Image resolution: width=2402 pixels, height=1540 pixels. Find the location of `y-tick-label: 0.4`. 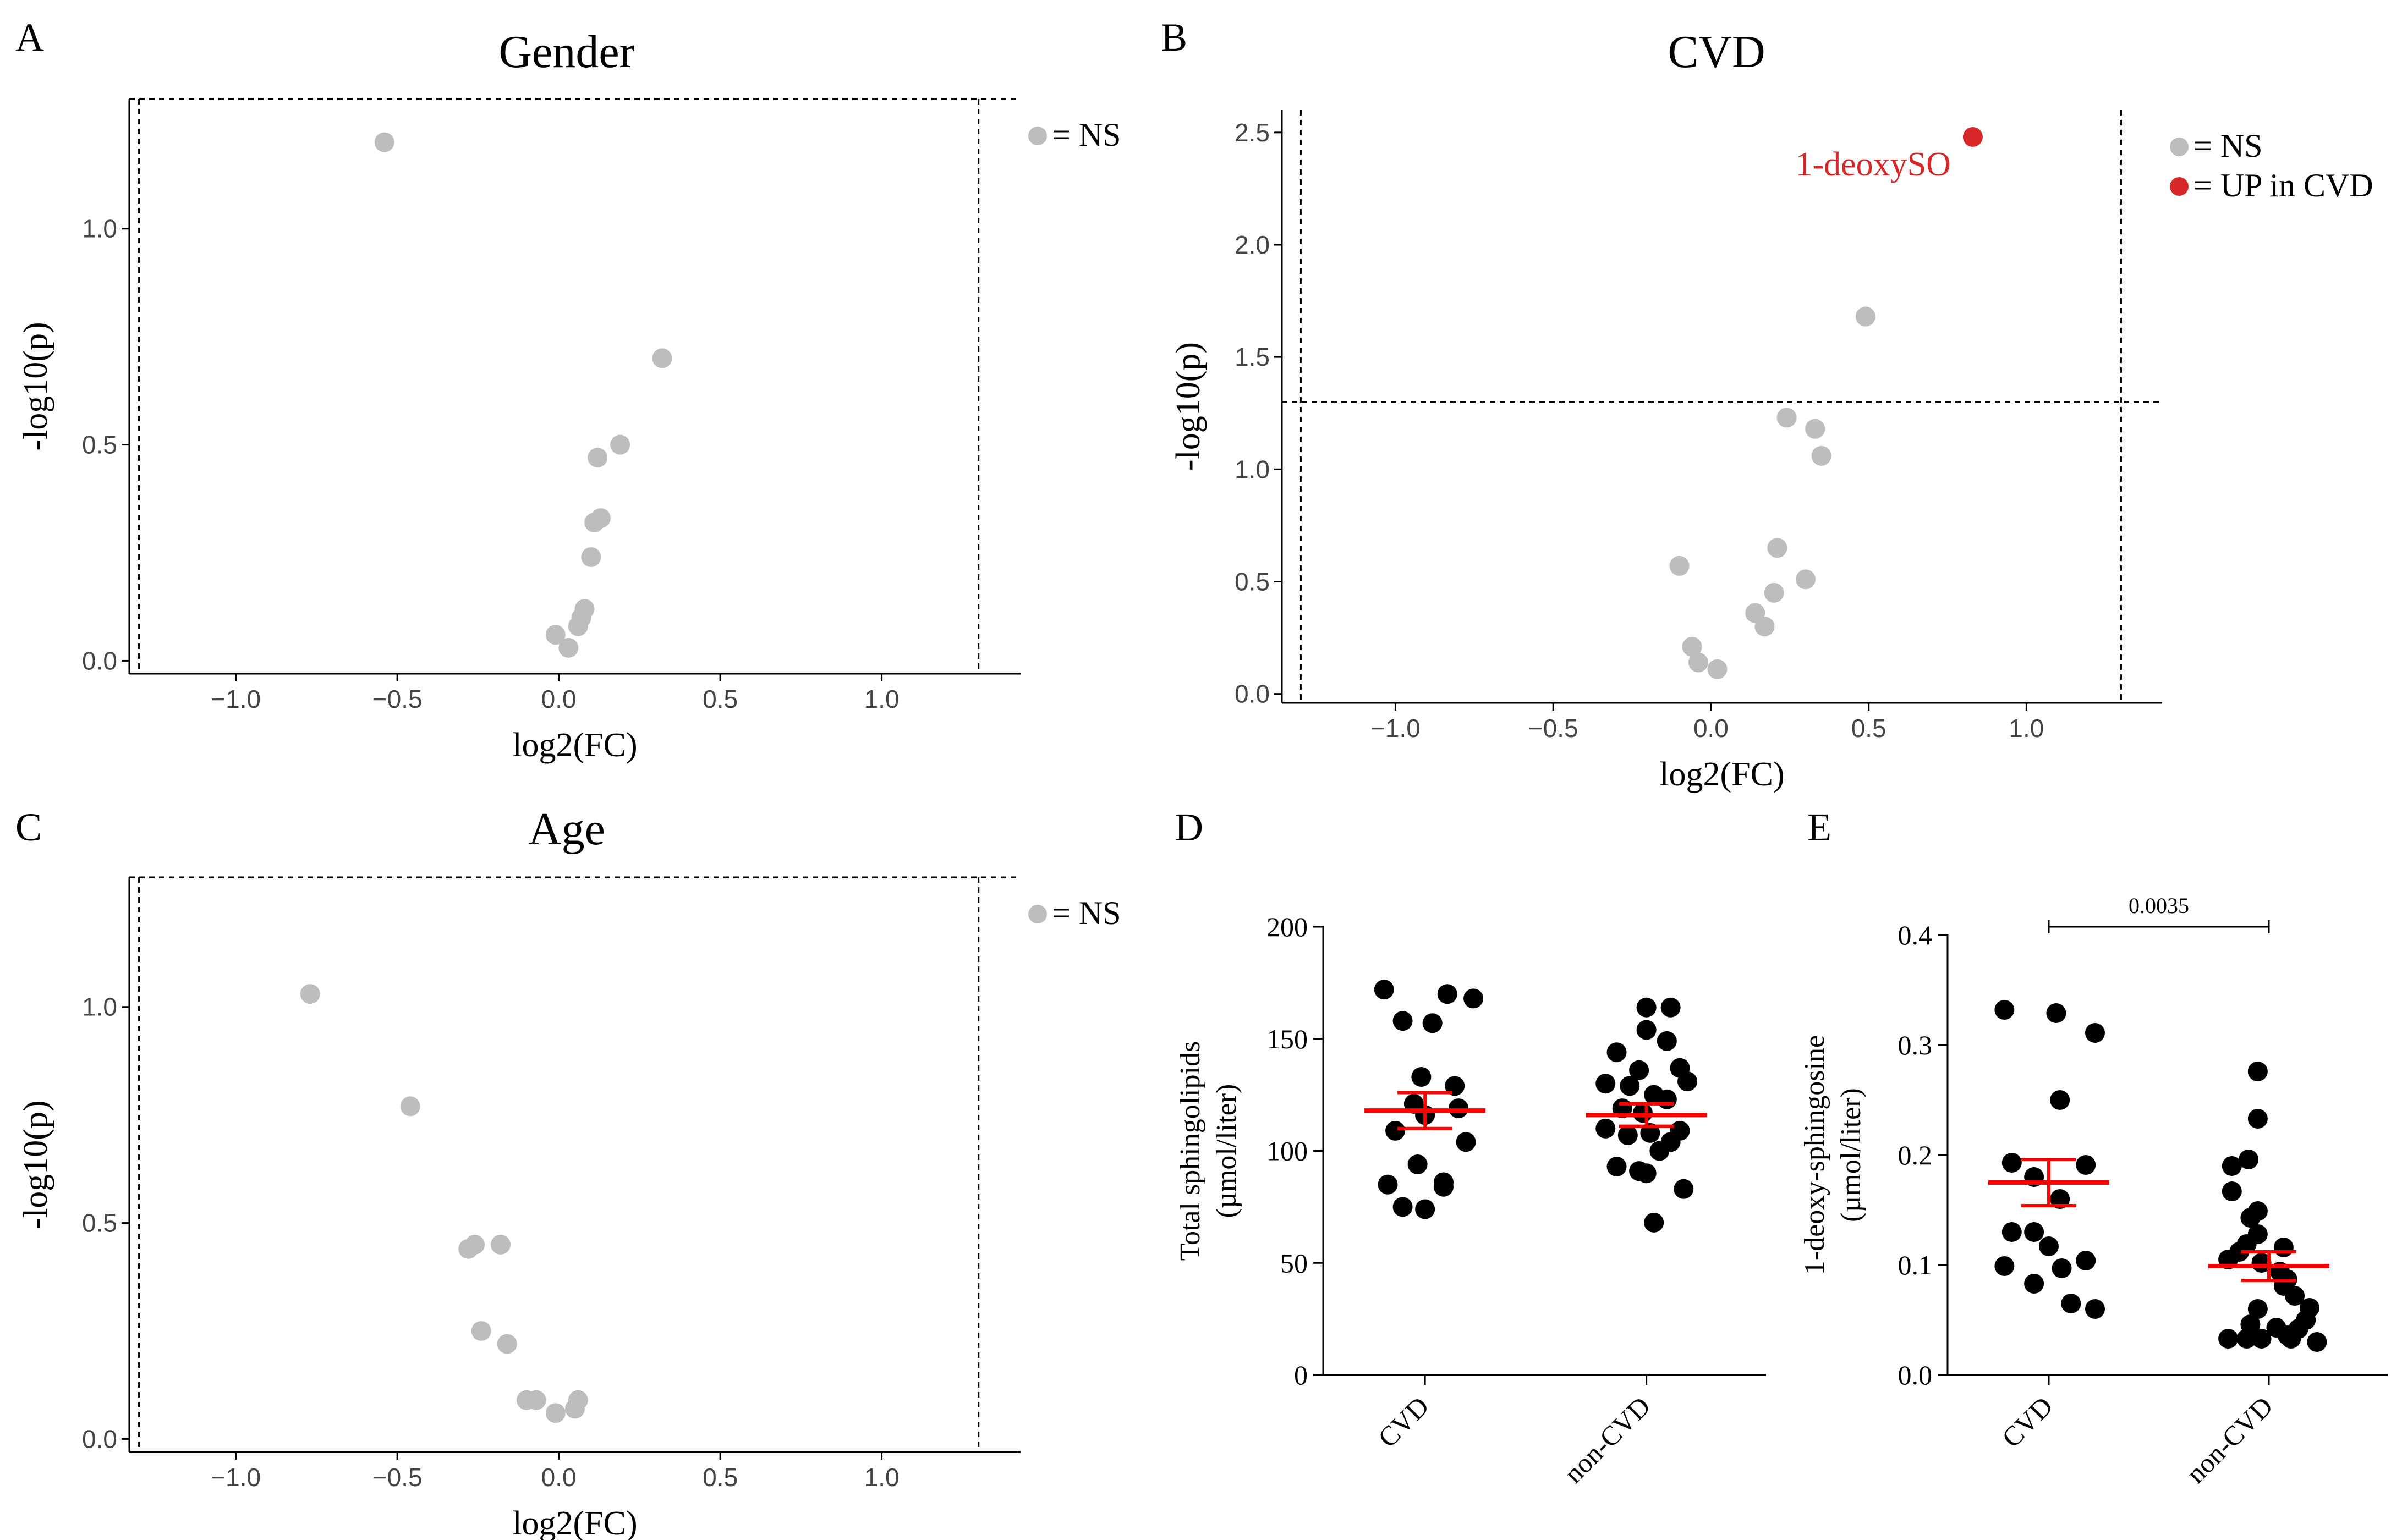

y-tick-label: 0.4 is located at coordinates (1916, 935).